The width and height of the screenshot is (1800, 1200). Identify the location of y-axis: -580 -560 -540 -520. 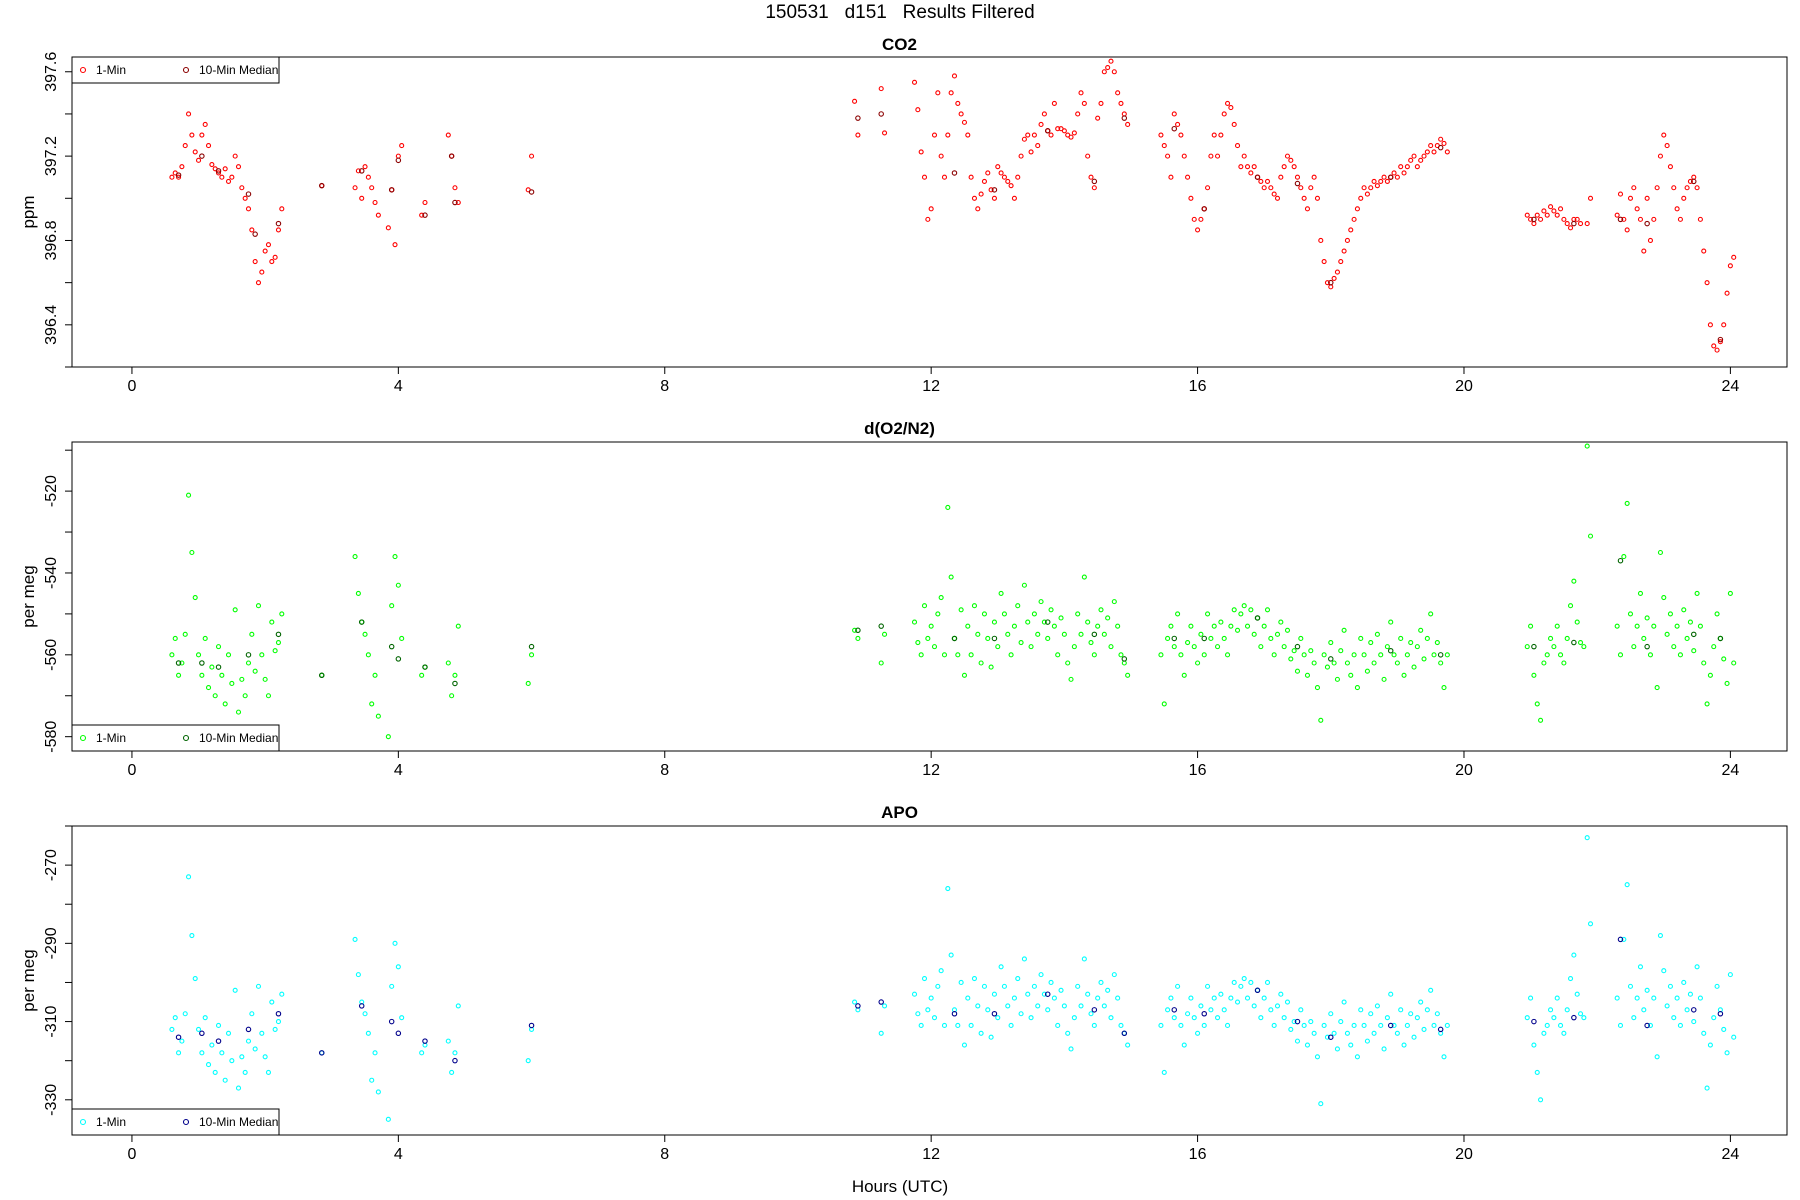
(57, 601).